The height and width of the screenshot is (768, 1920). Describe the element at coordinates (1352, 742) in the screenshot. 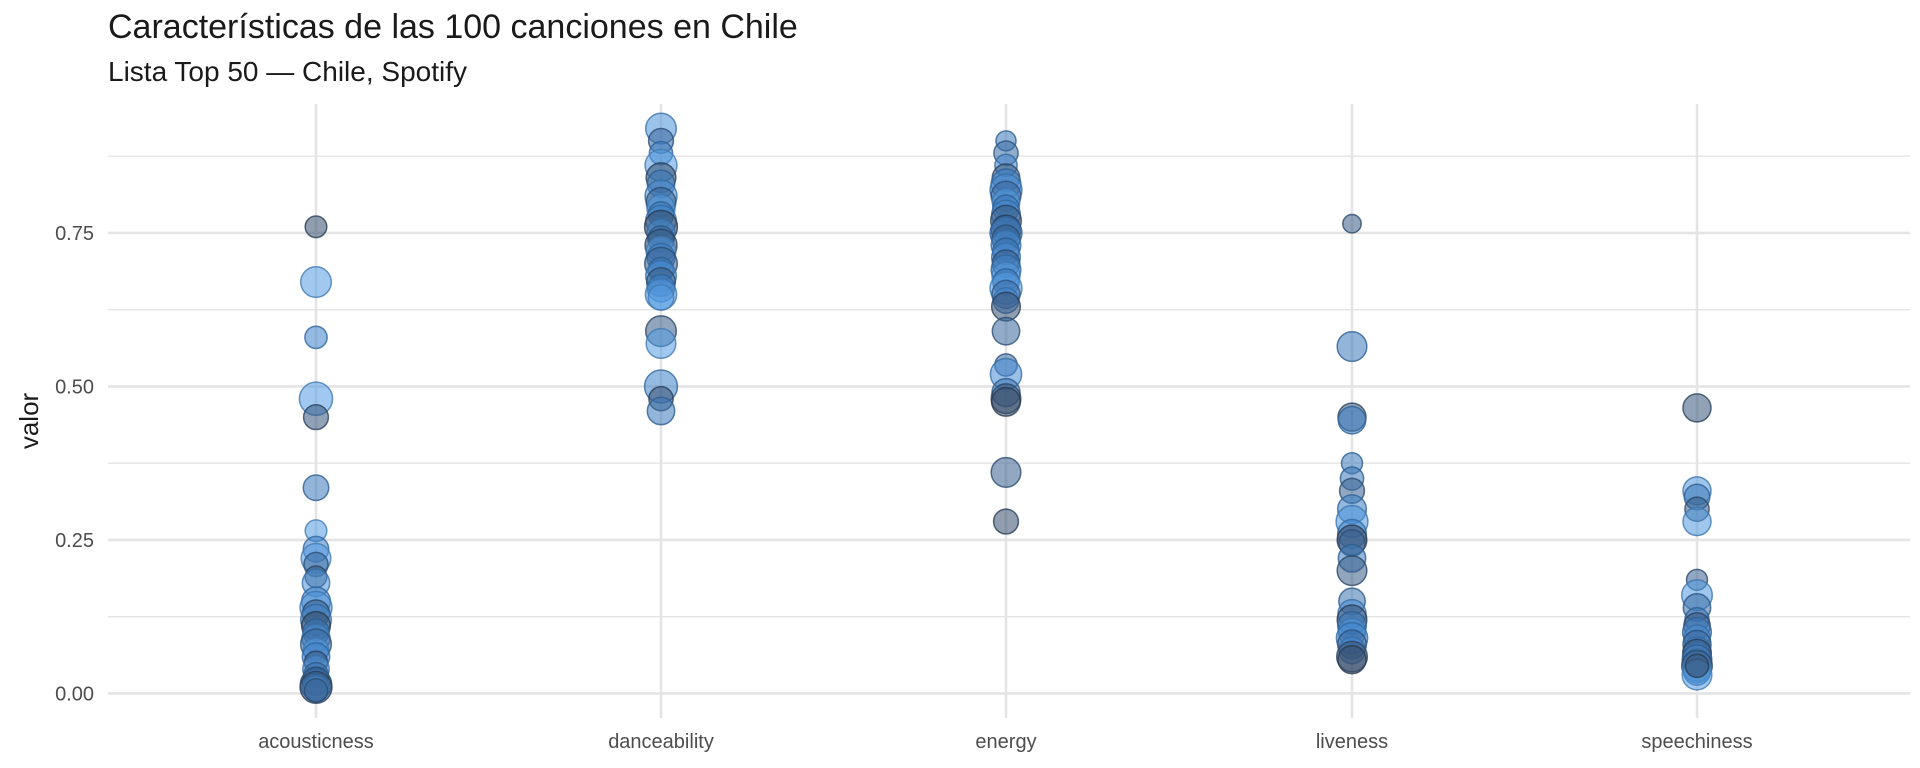

I see `x-tick-label: liveness` at that location.